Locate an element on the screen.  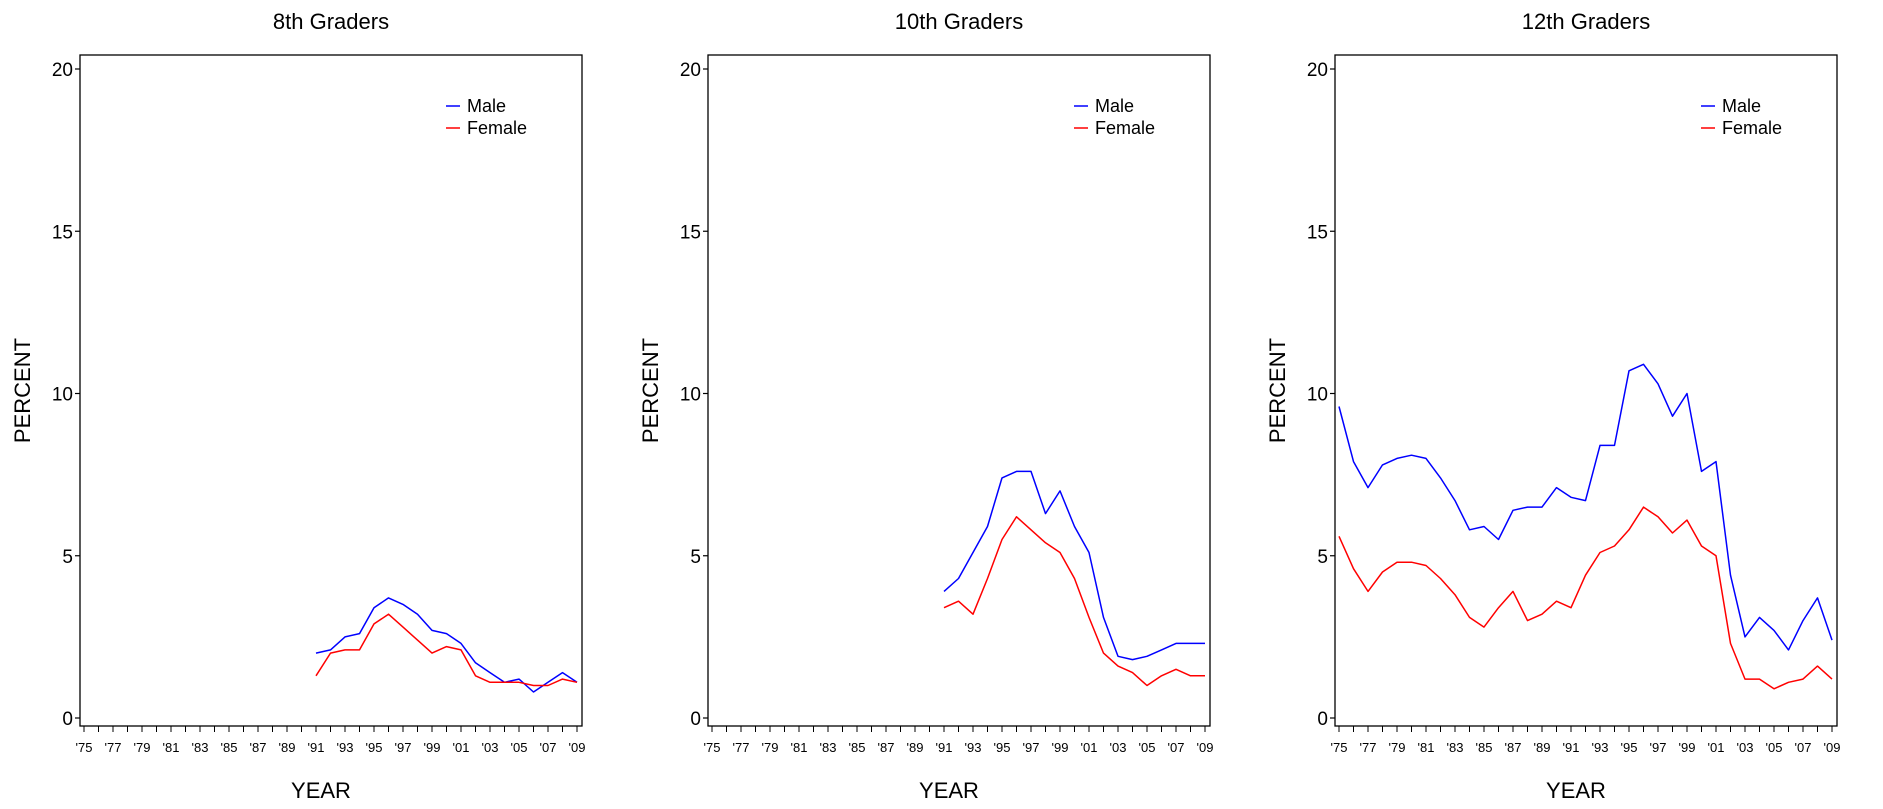
chart-title: 10th Graders is located at coordinates (959, 21).